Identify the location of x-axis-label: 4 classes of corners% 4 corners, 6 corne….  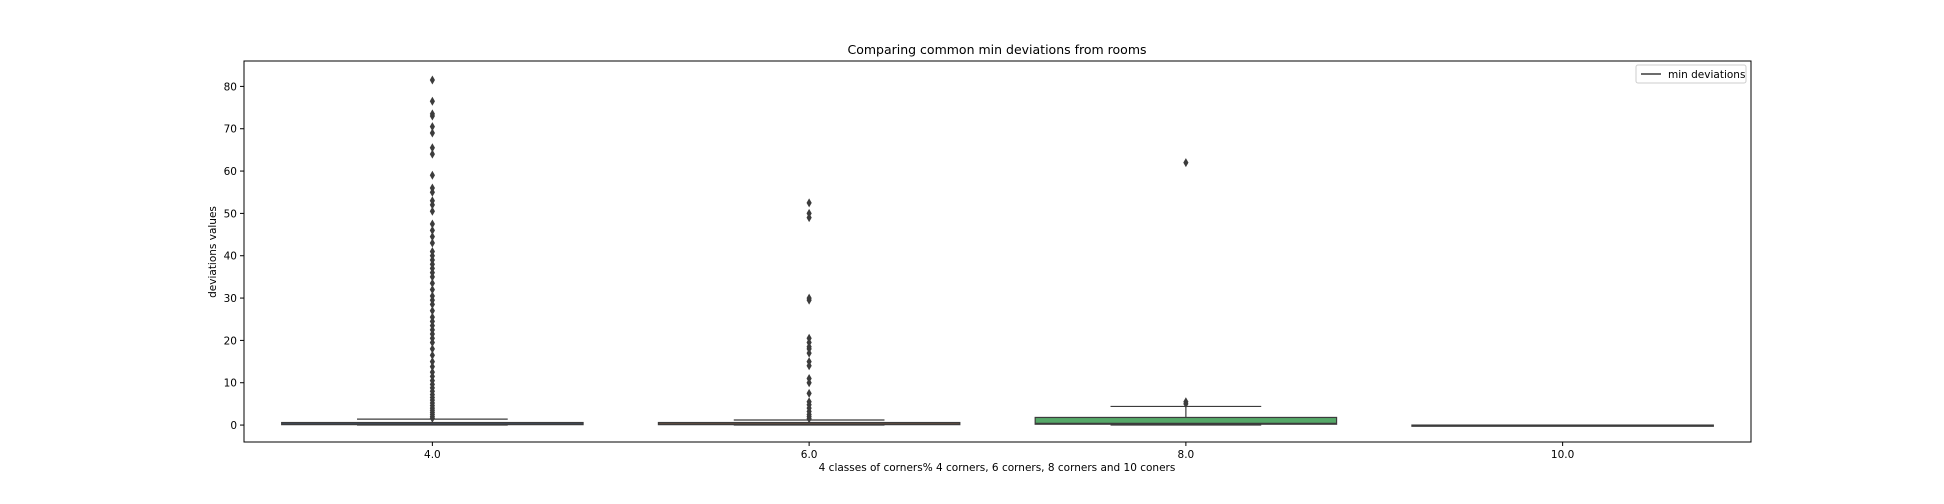
(997, 468).